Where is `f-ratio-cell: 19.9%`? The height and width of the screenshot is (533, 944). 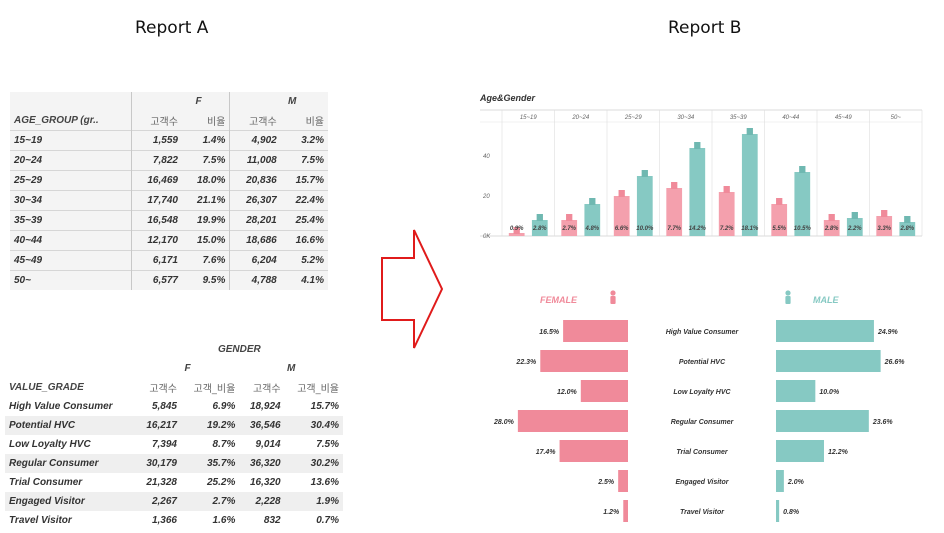 f-ratio-cell: 19.9% is located at coordinates (206, 220).